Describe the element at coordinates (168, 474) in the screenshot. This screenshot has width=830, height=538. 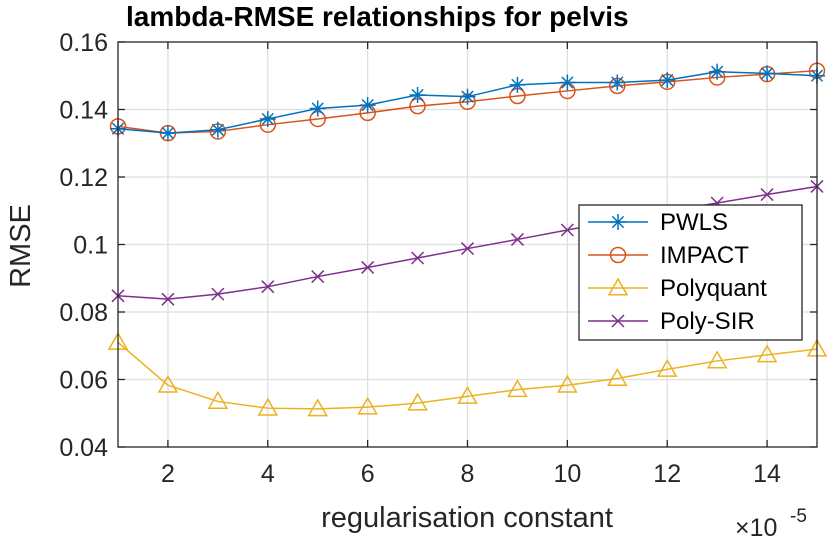
I see `x-tick-label: 2` at that location.